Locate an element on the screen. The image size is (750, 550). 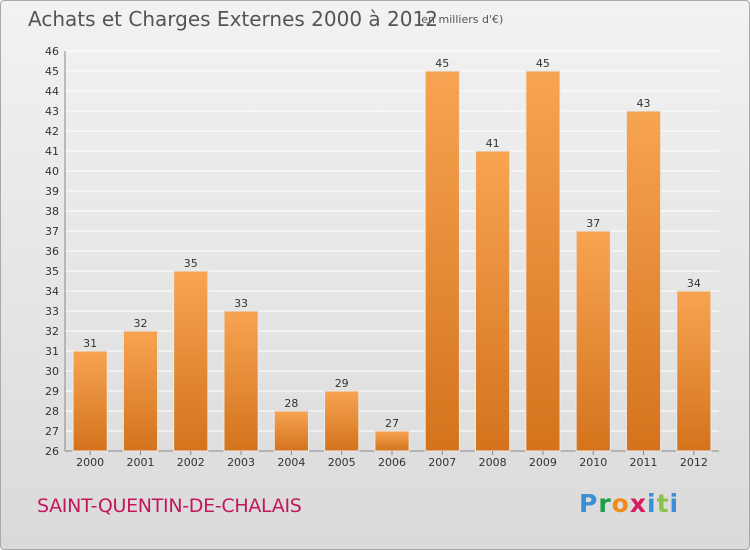
y-tick-label: 43 is located at coordinates (52, 111).